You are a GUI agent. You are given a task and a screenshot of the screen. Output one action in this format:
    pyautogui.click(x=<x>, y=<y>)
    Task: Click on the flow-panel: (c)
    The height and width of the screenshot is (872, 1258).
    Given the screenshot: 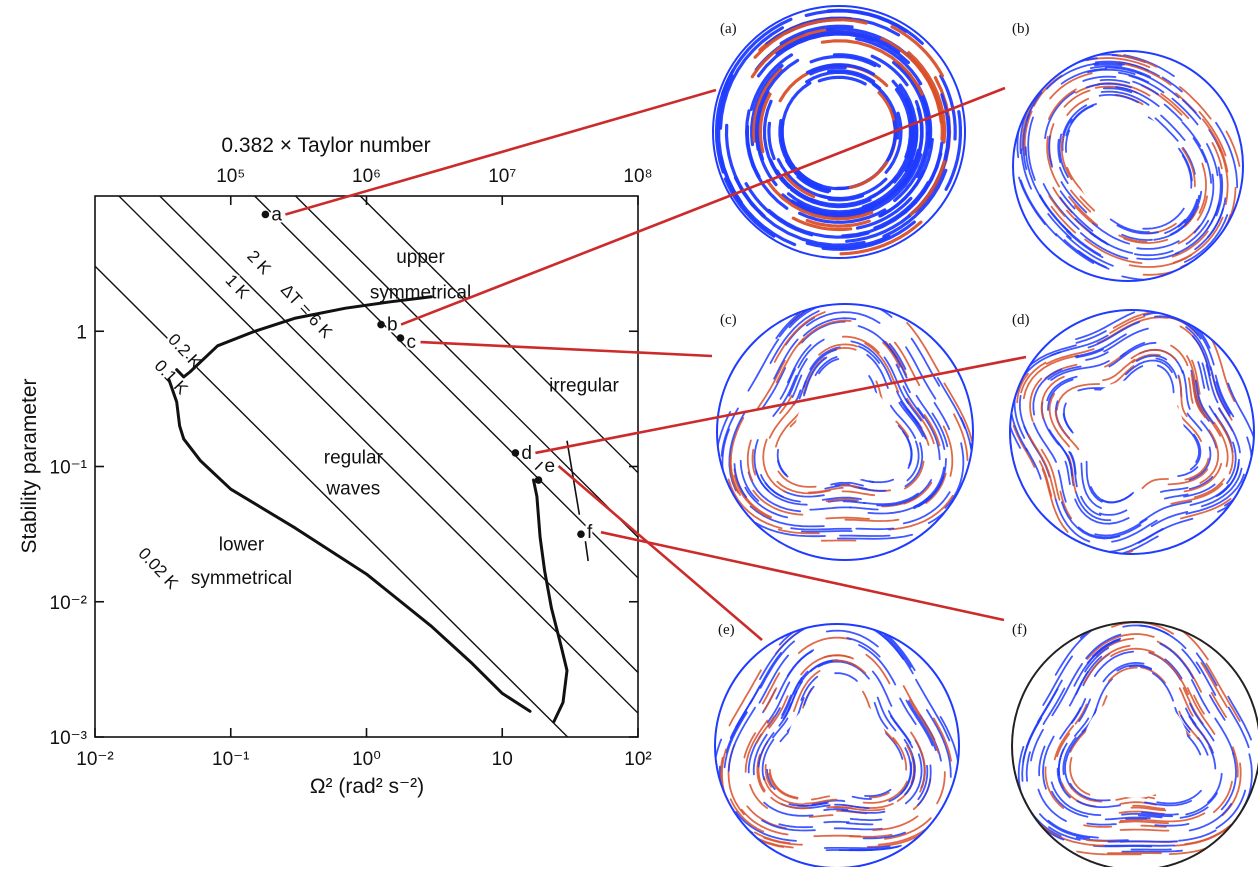 What is the action you would take?
    pyautogui.click(x=845, y=429)
    